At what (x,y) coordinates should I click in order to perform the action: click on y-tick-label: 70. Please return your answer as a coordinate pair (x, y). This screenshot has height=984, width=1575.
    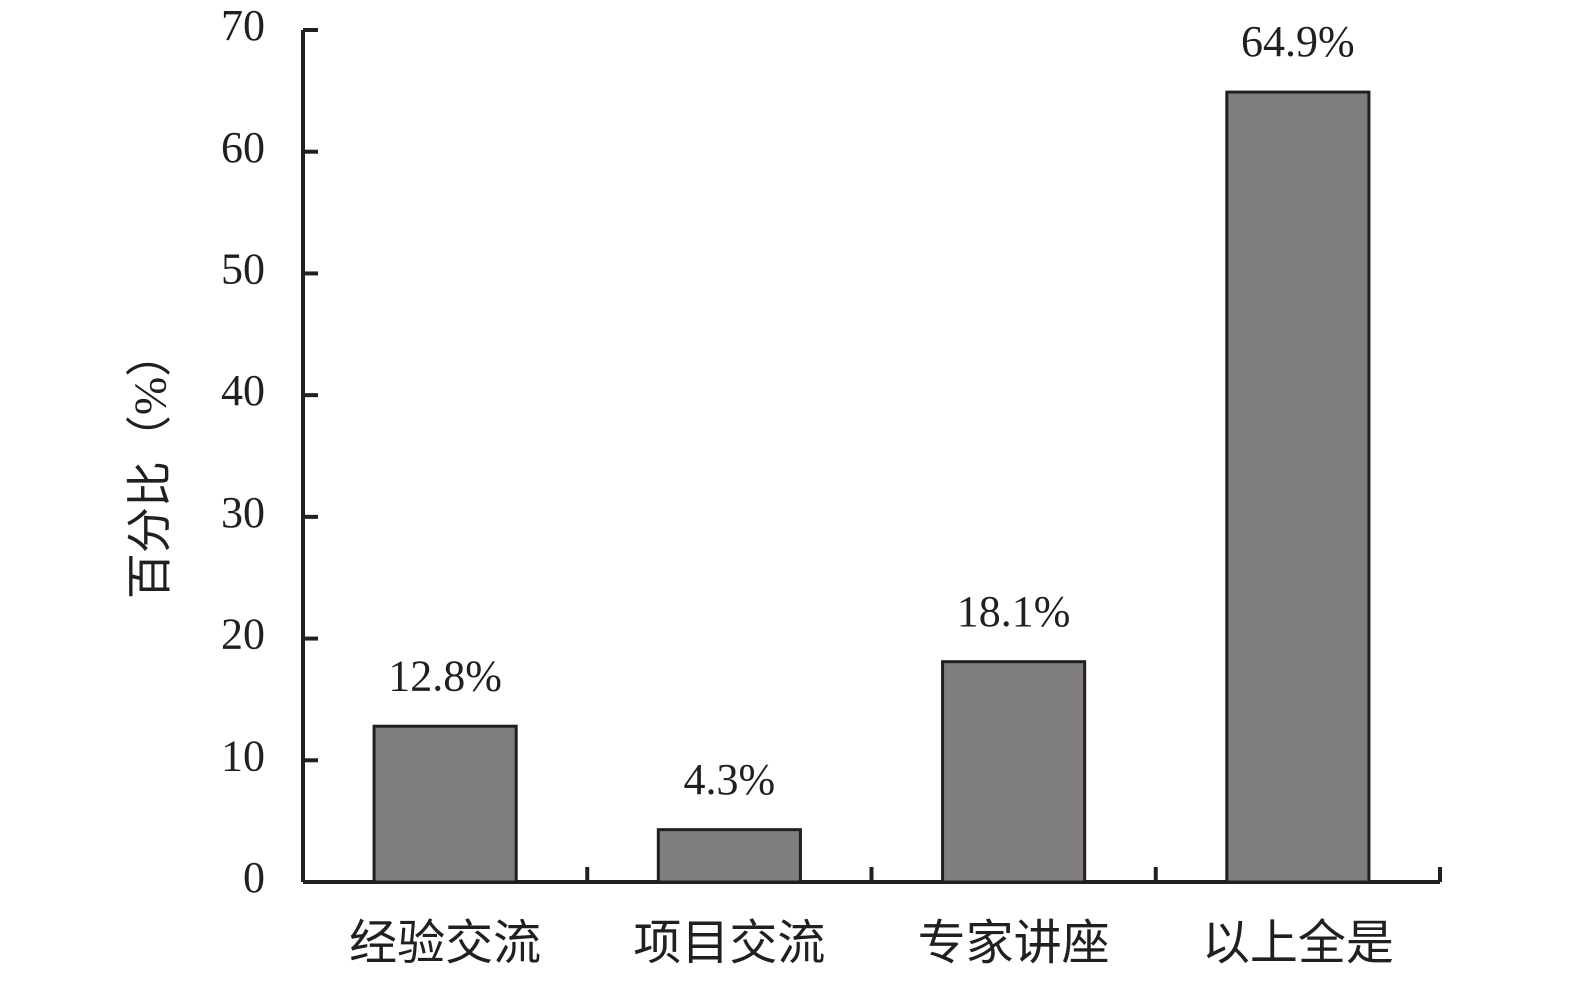
    Looking at the image, I should click on (243, 25).